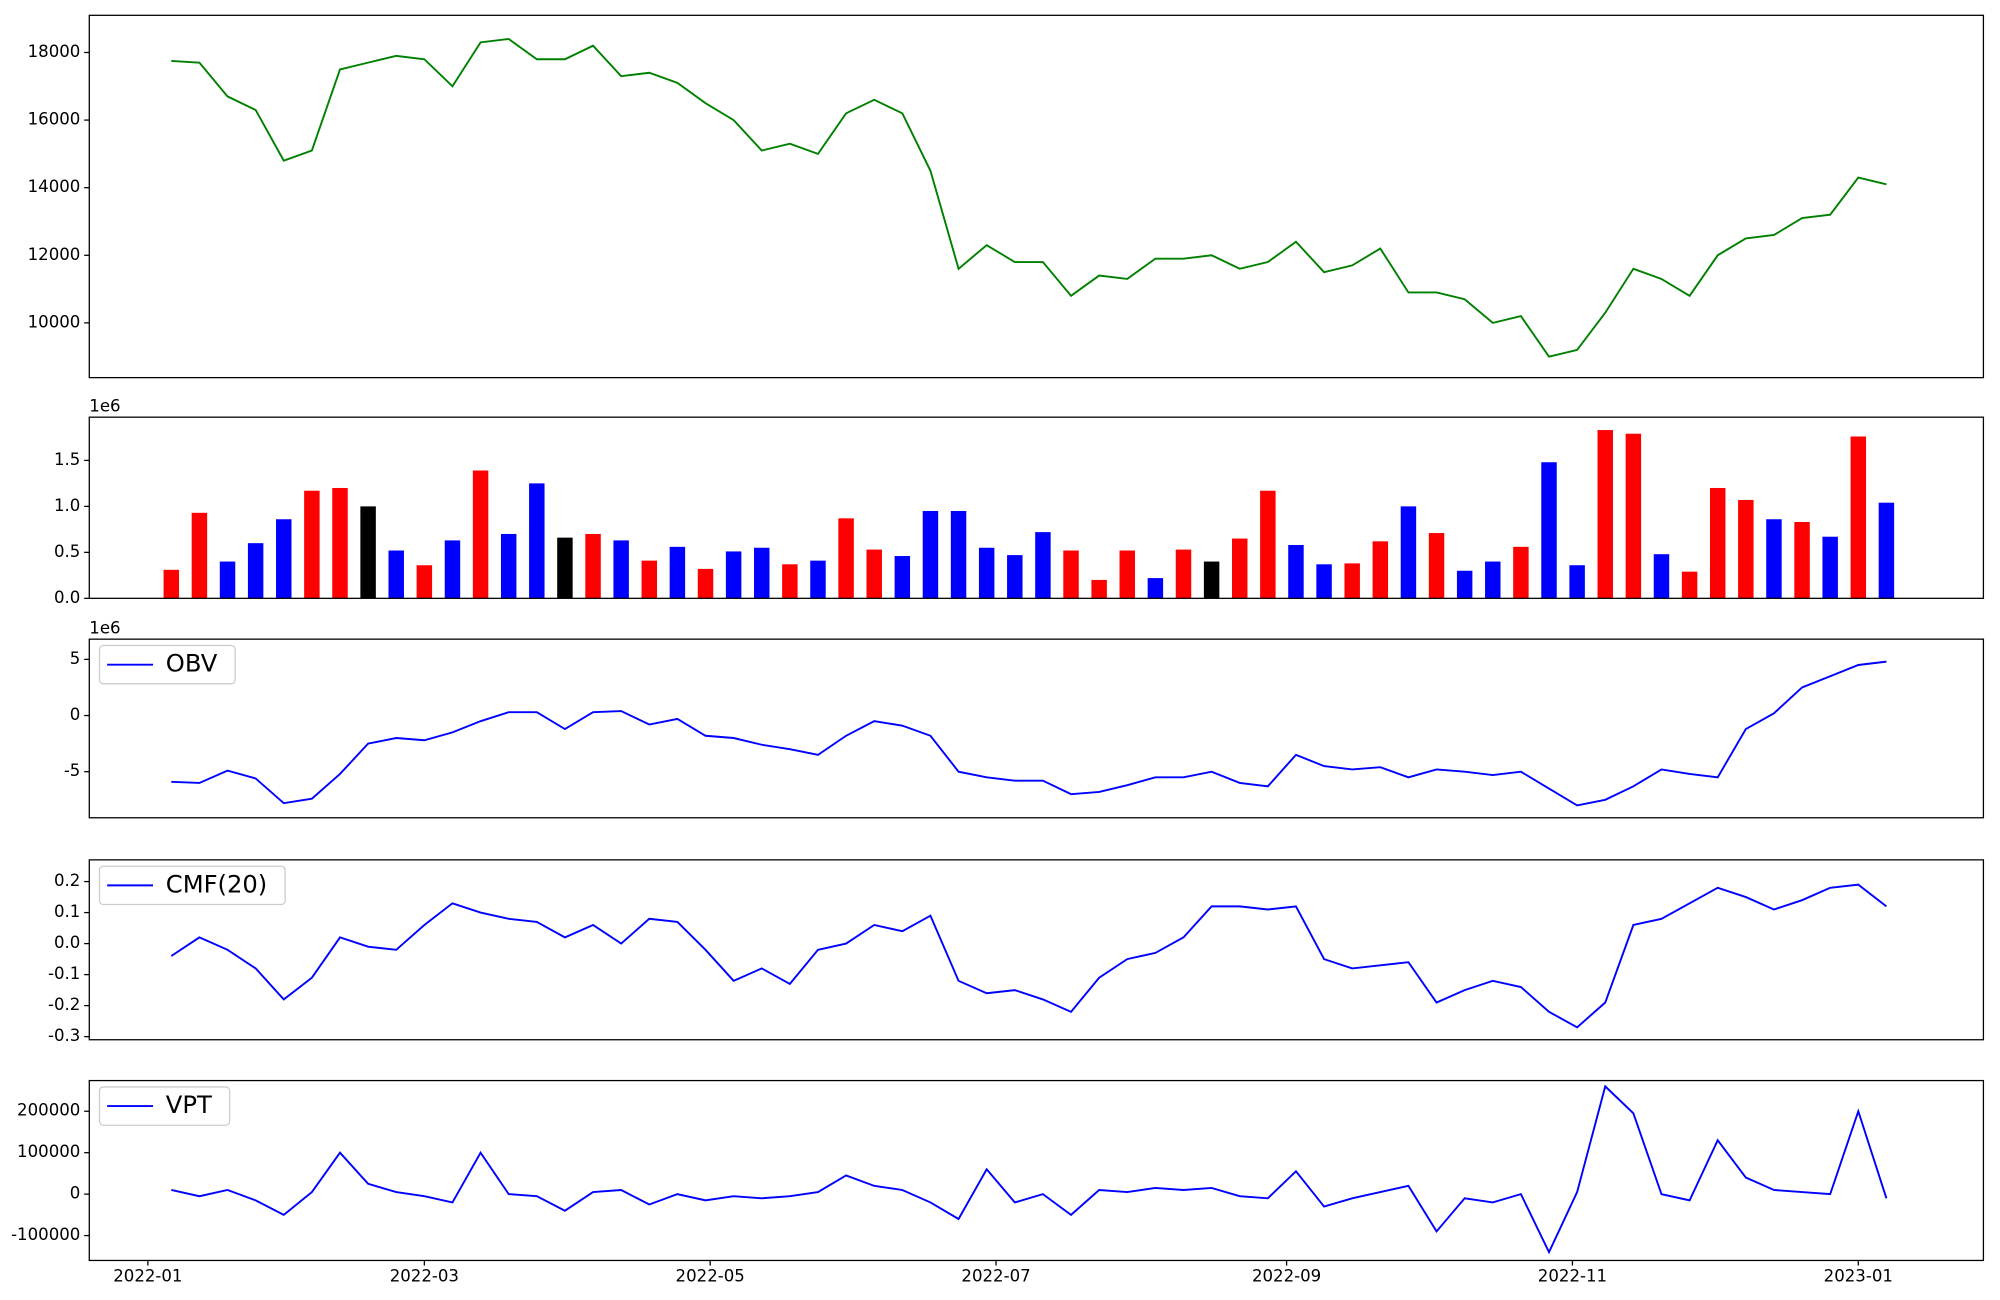 This screenshot has width=2000, height=1300. What do you see at coordinates (67, 911) in the screenshot?
I see `y-tick-label: 0.1` at bounding box center [67, 911].